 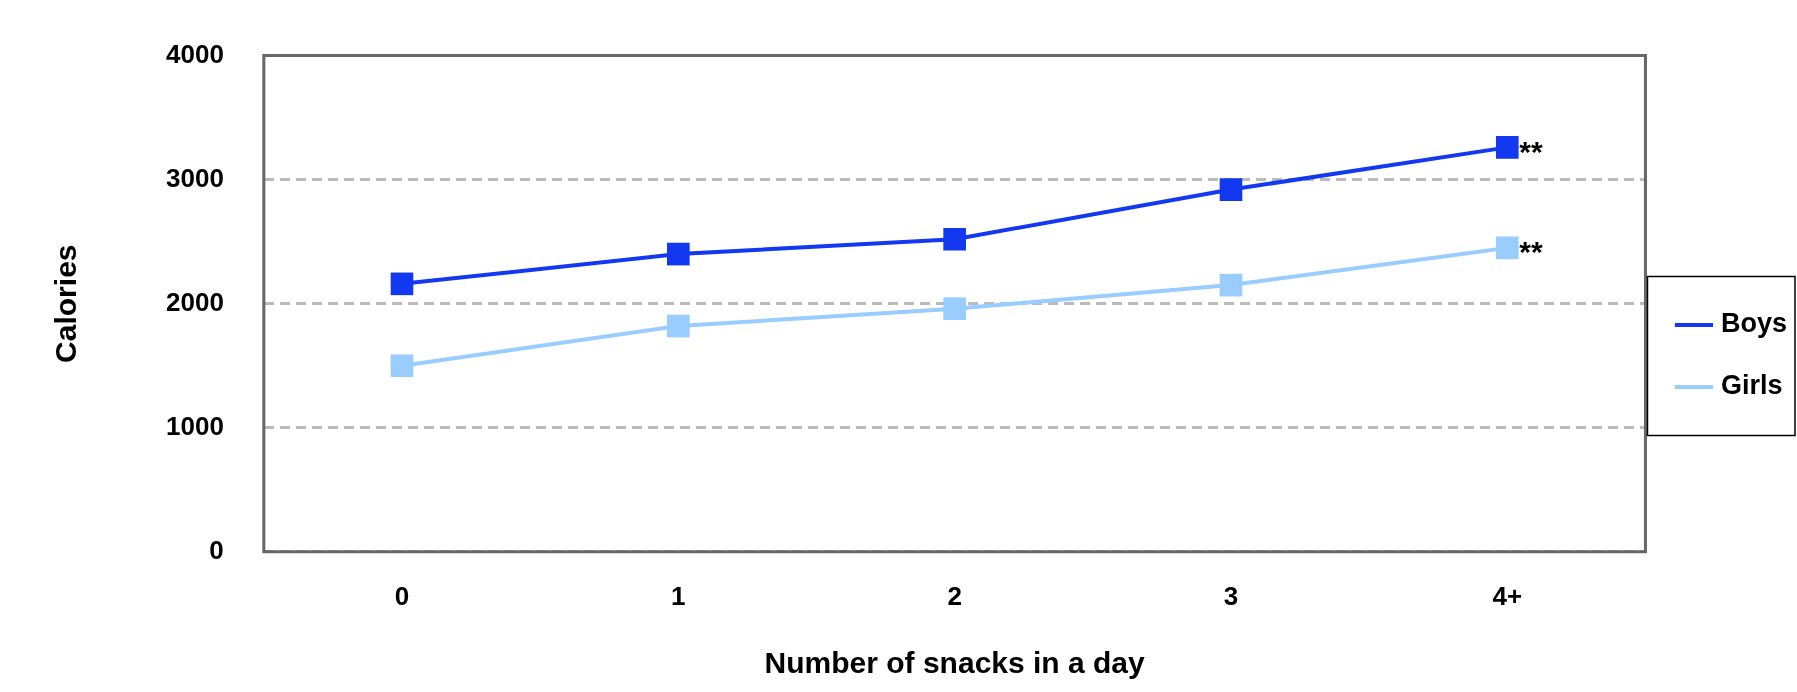 What do you see at coordinates (678, 595) in the screenshot?
I see `x-tick-label: 1` at bounding box center [678, 595].